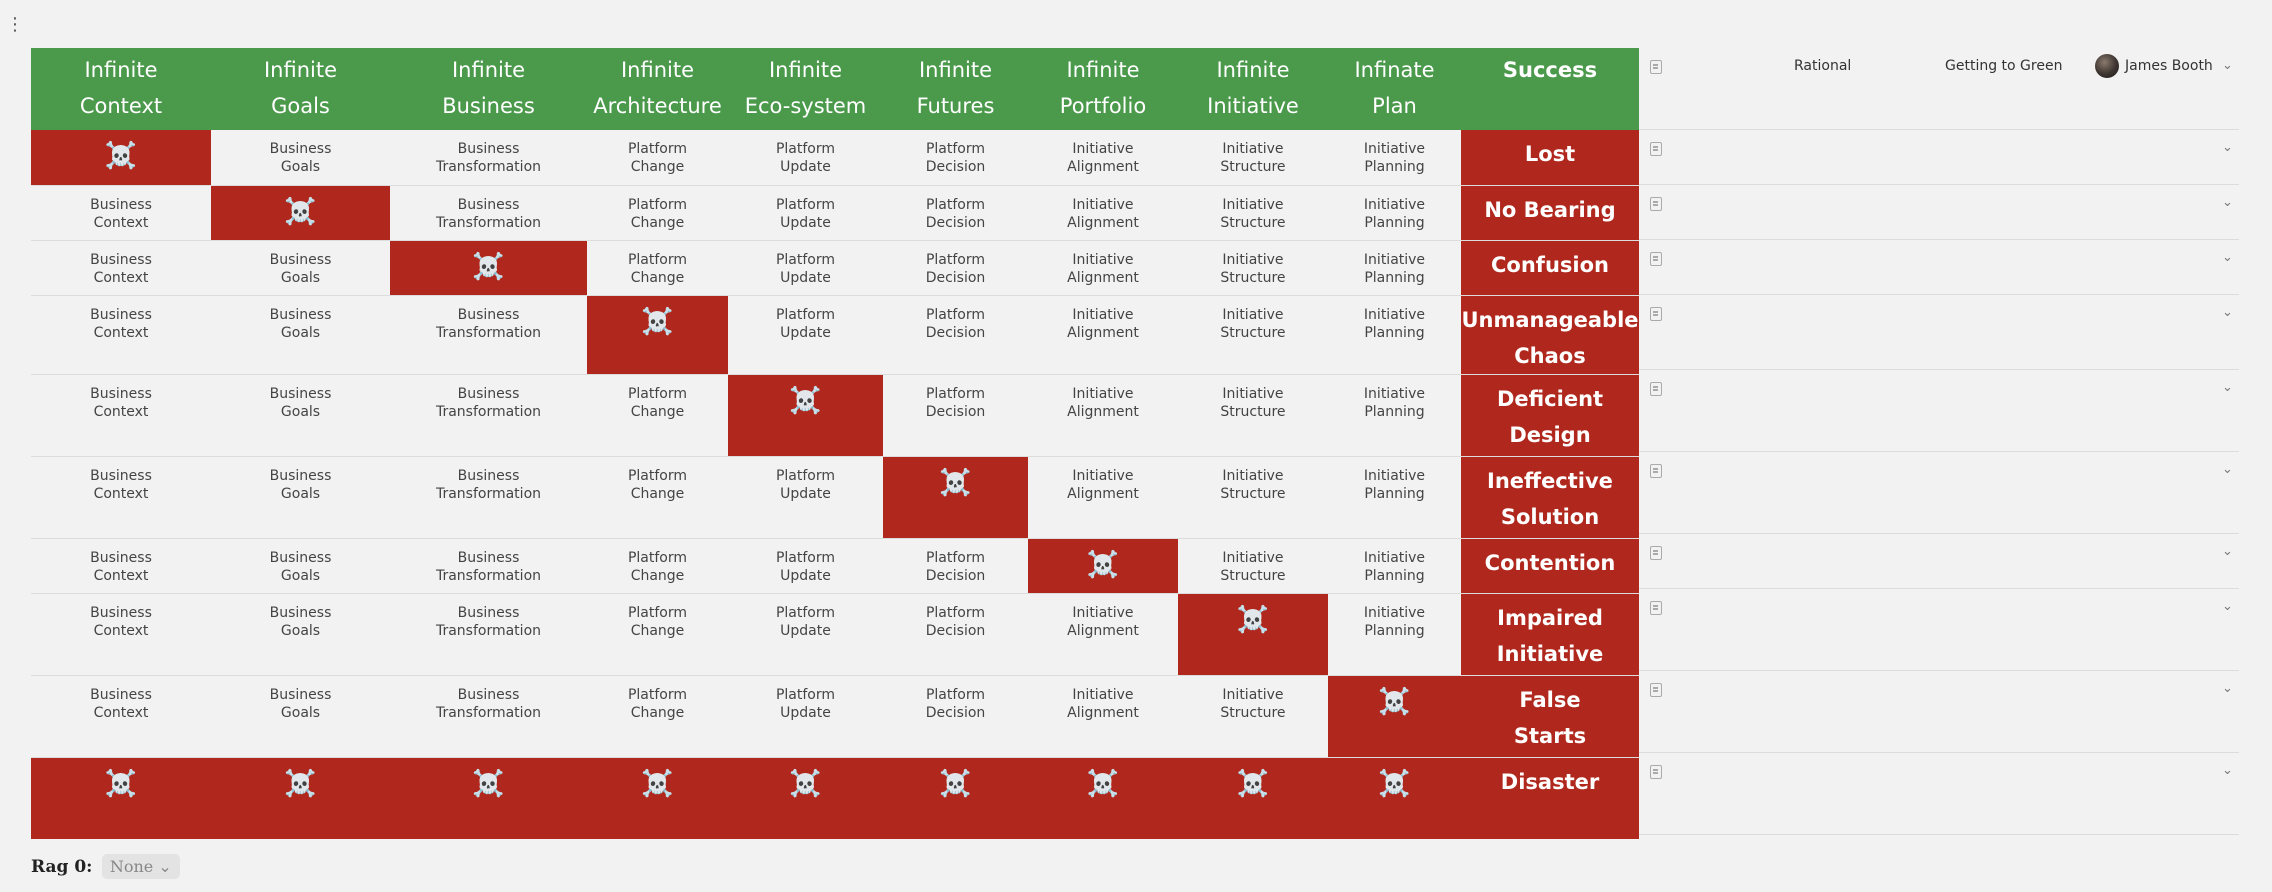  I want to click on column-header: Infinite Initiative, so click(1253, 89).